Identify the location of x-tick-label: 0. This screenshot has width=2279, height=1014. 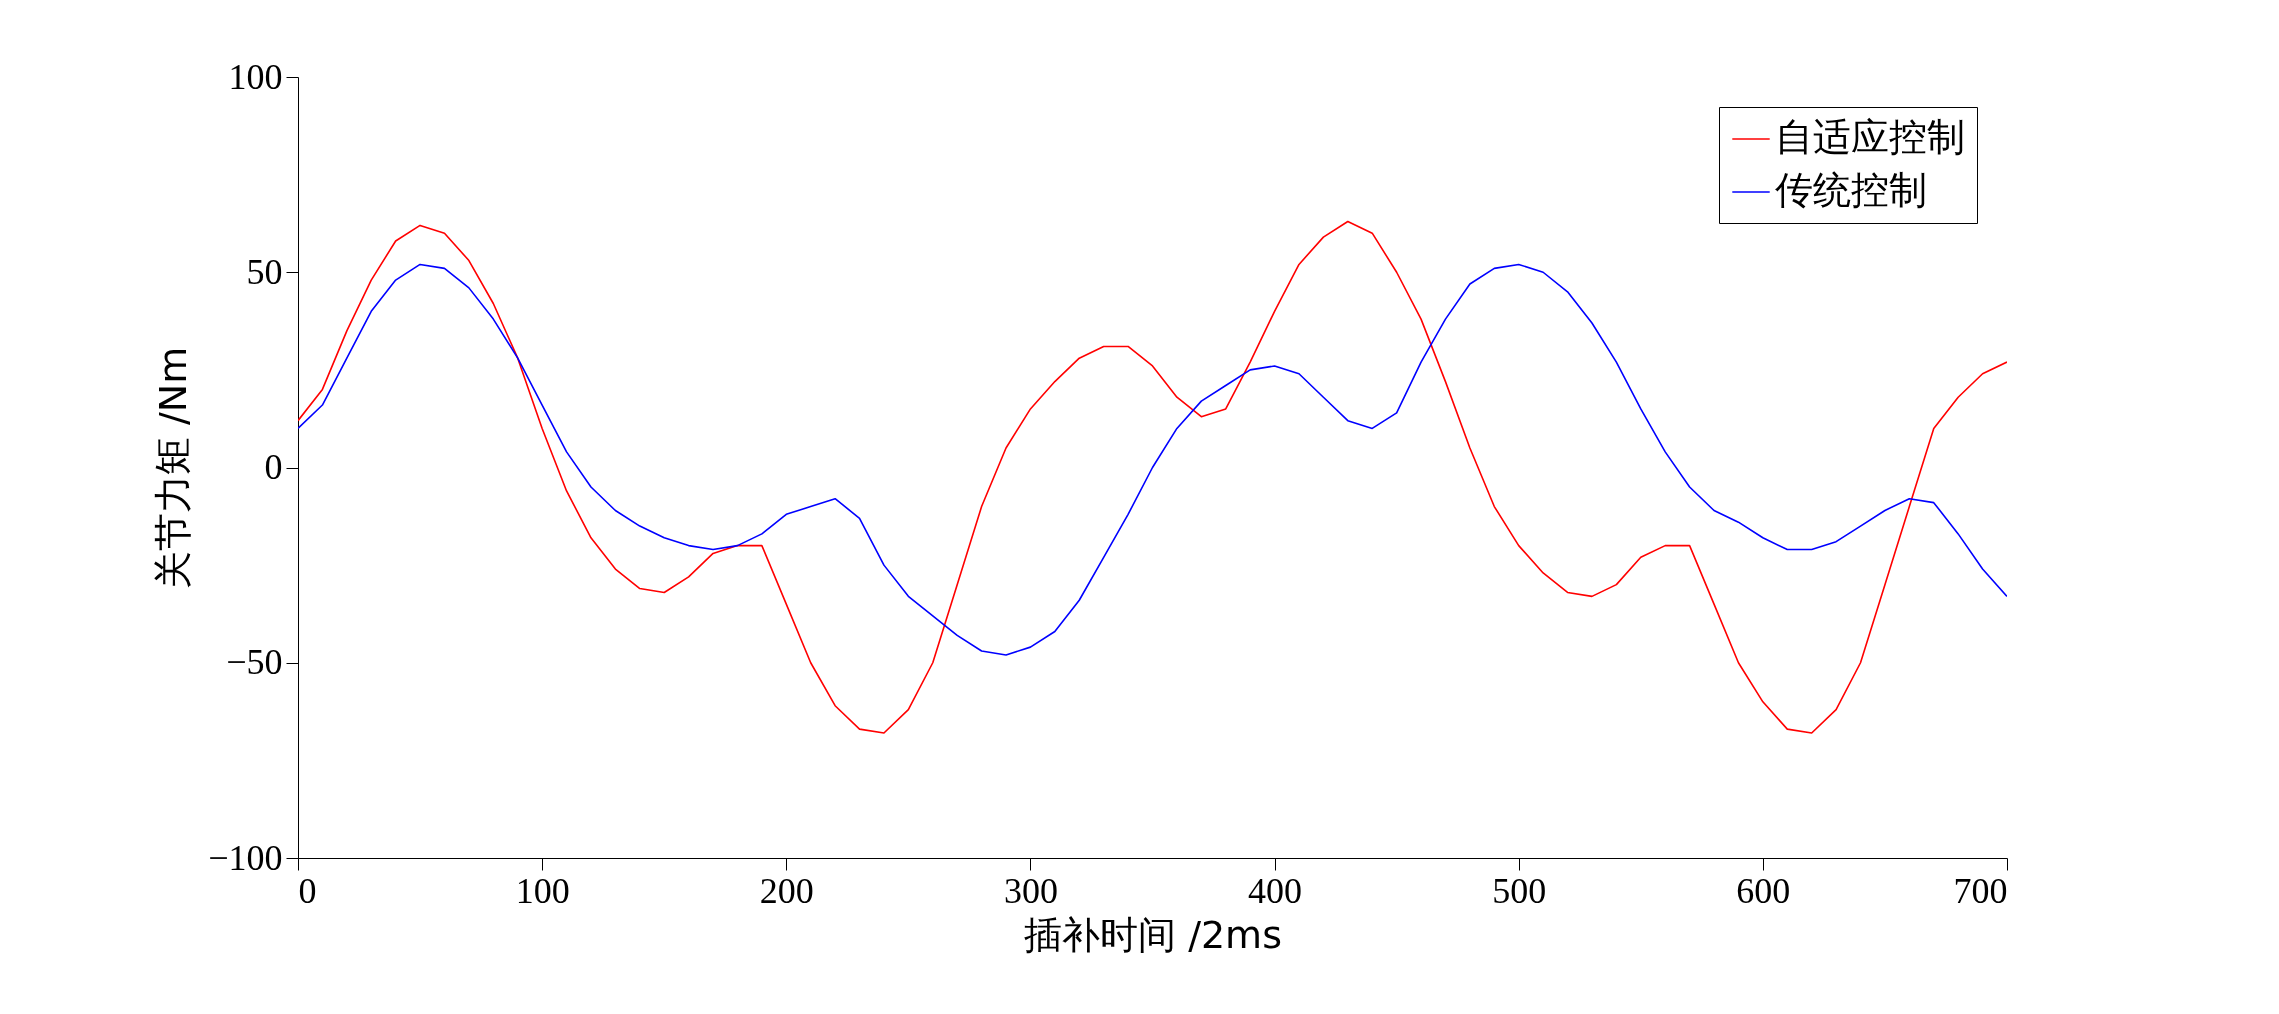
(307, 890).